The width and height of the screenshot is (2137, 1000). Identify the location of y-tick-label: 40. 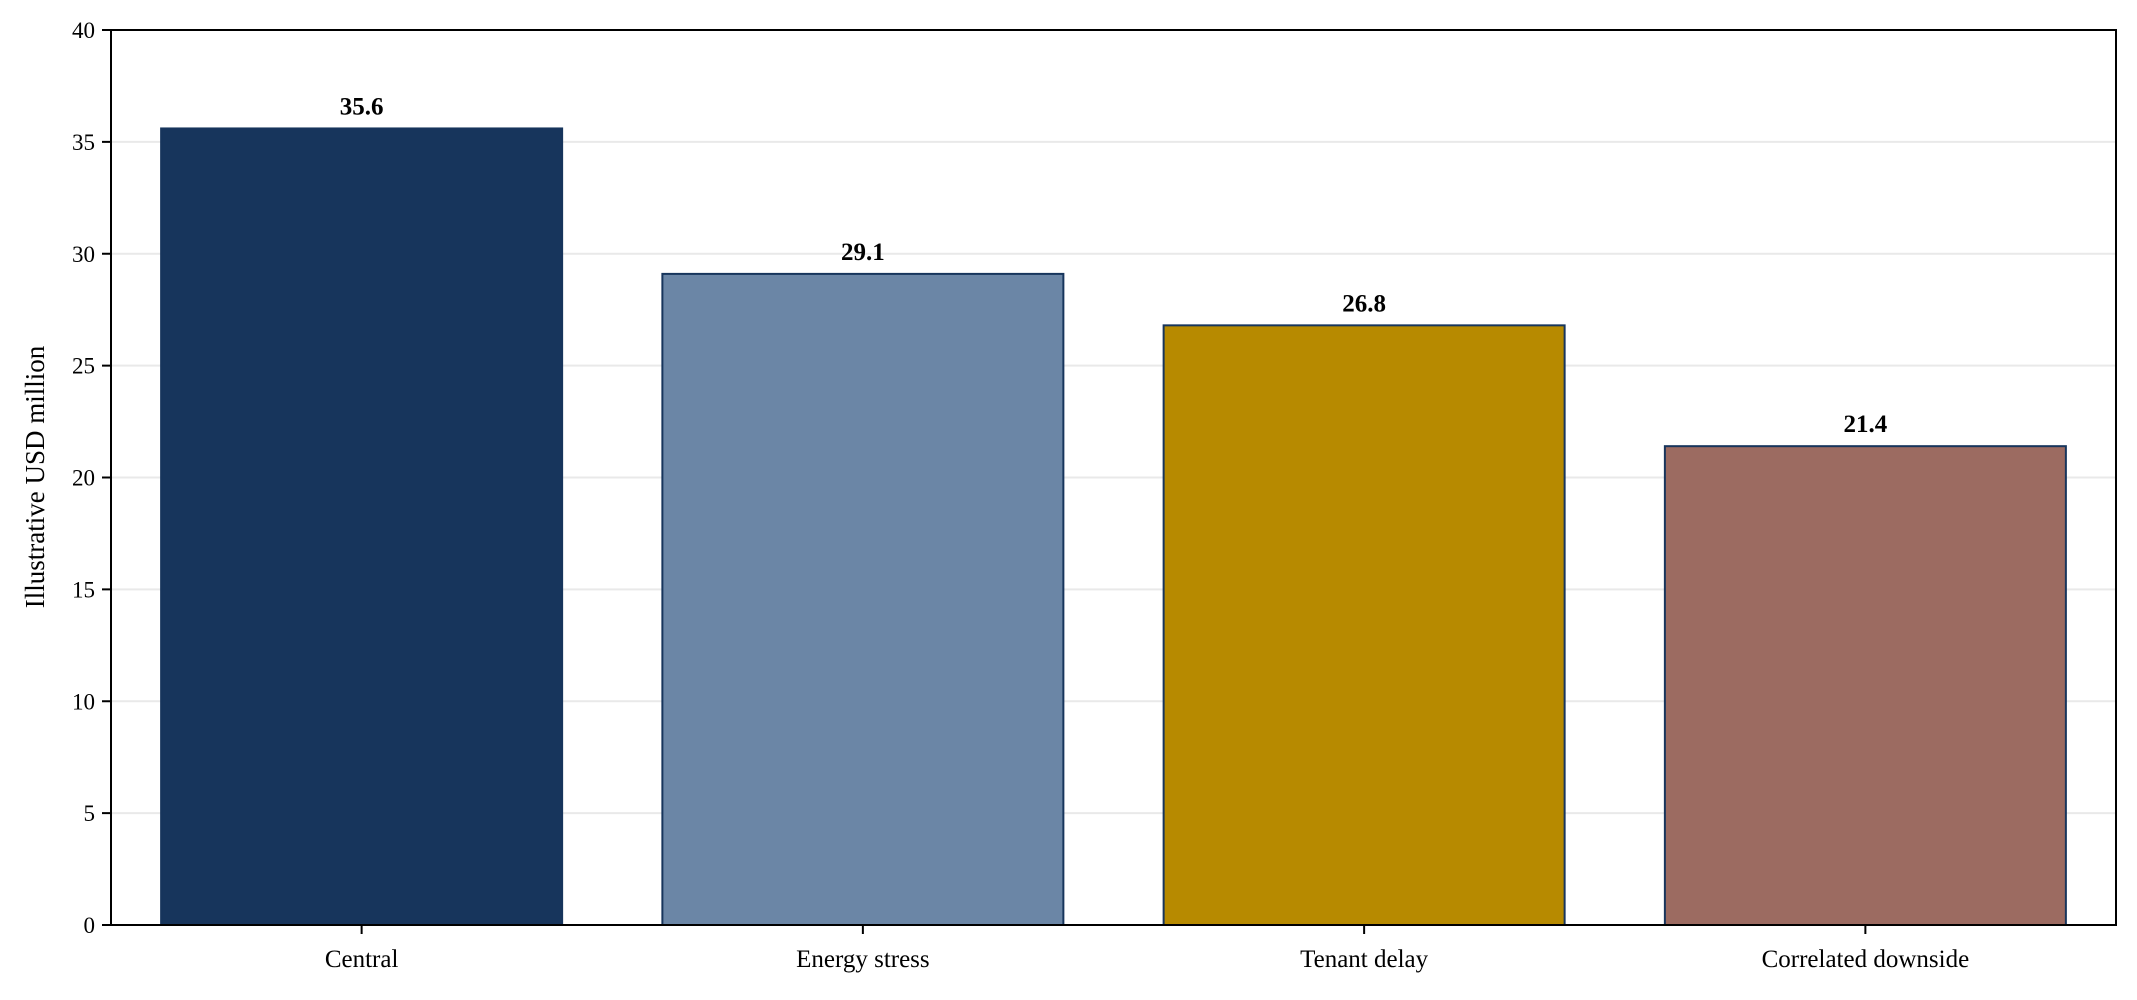
(83, 30).